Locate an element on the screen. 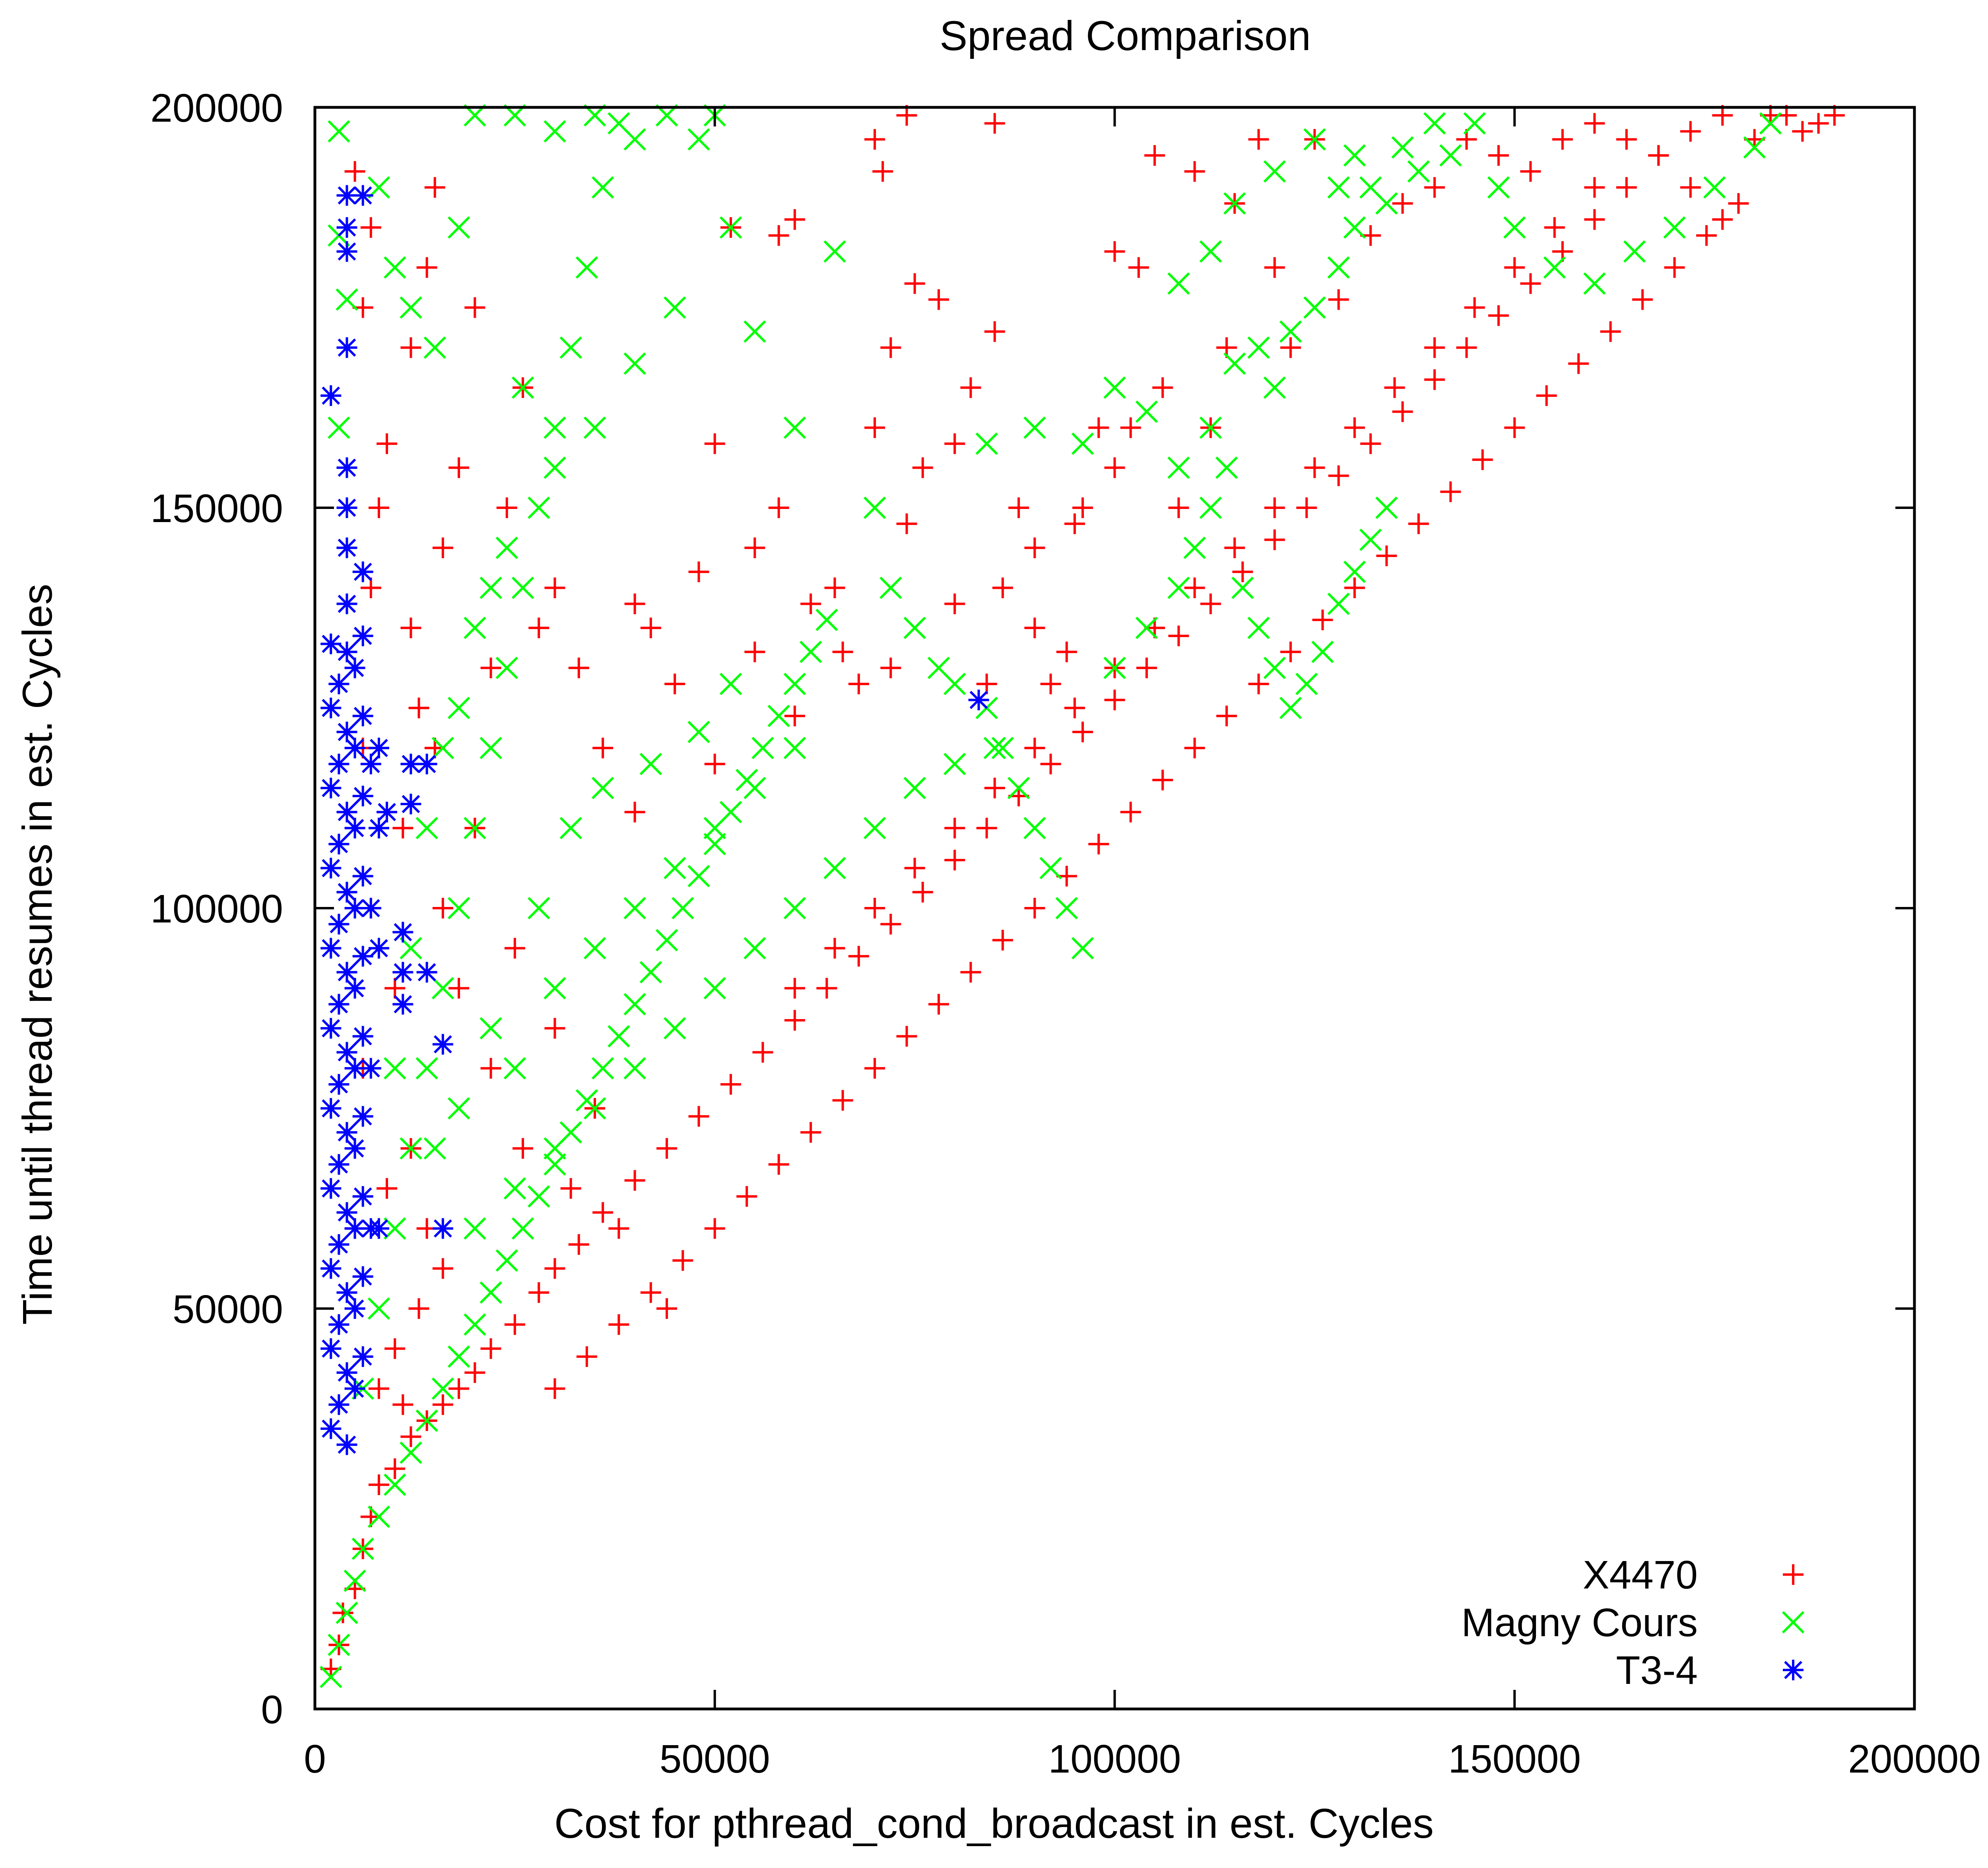 The height and width of the screenshot is (1868, 1988). x-tick-label: 150000 is located at coordinates (1514, 1759).